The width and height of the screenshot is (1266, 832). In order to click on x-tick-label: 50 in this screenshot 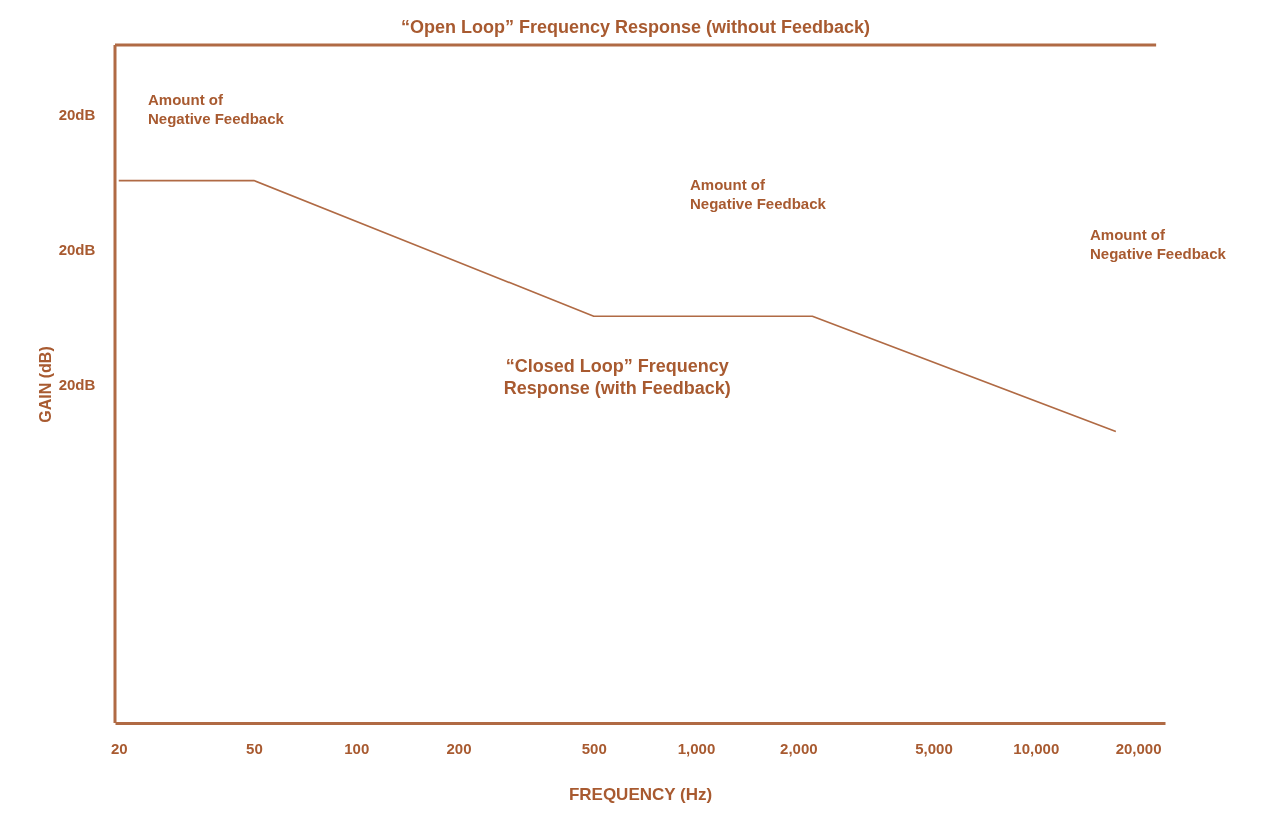, I will do `click(254, 748)`.